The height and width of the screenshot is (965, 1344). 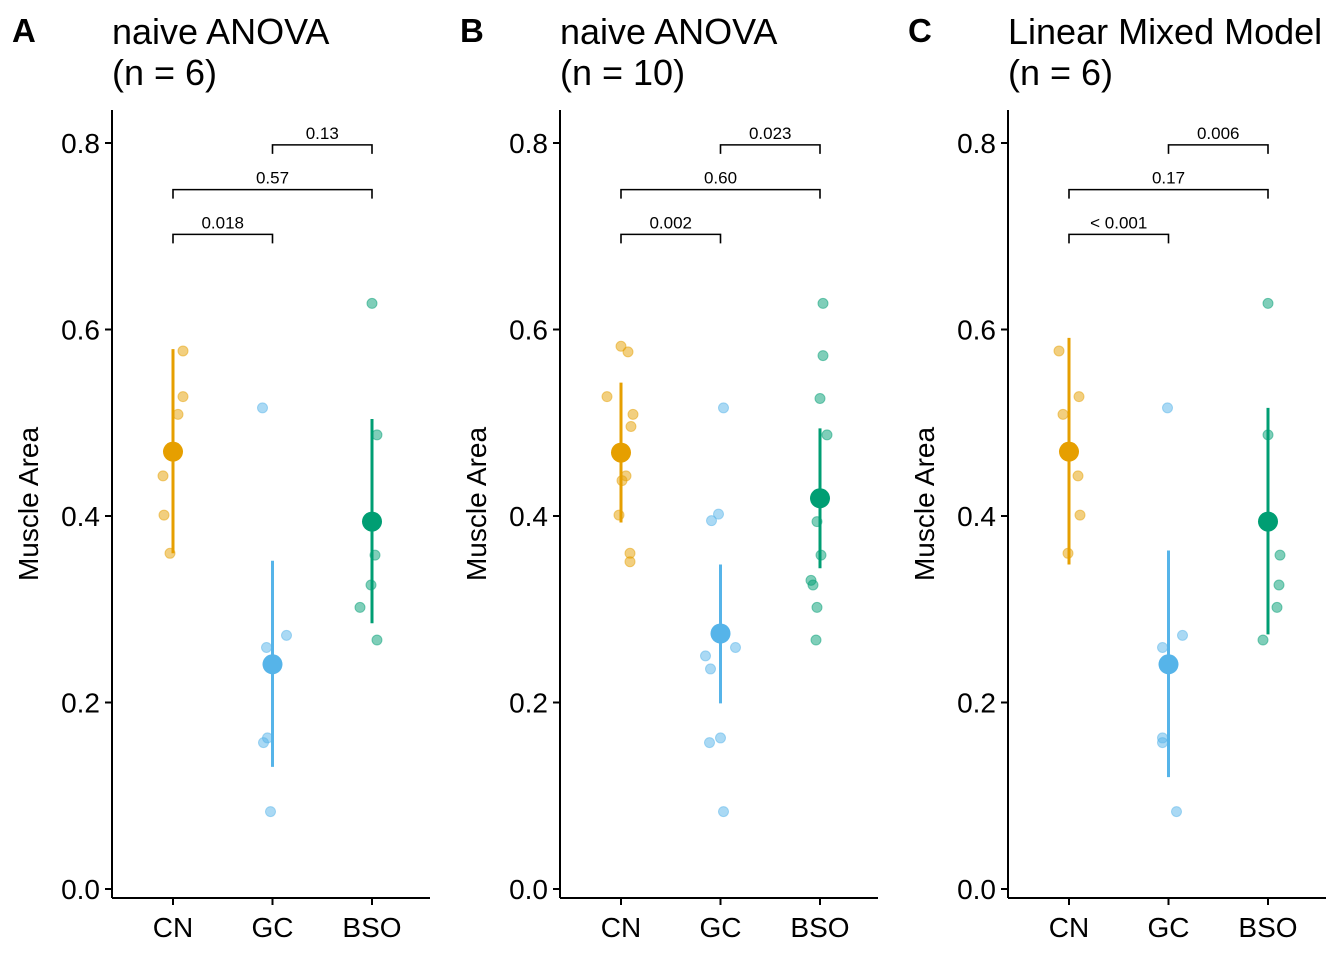 I want to click on panel-title: naive ANOVA (n = 6), so click(x=220, y=52).